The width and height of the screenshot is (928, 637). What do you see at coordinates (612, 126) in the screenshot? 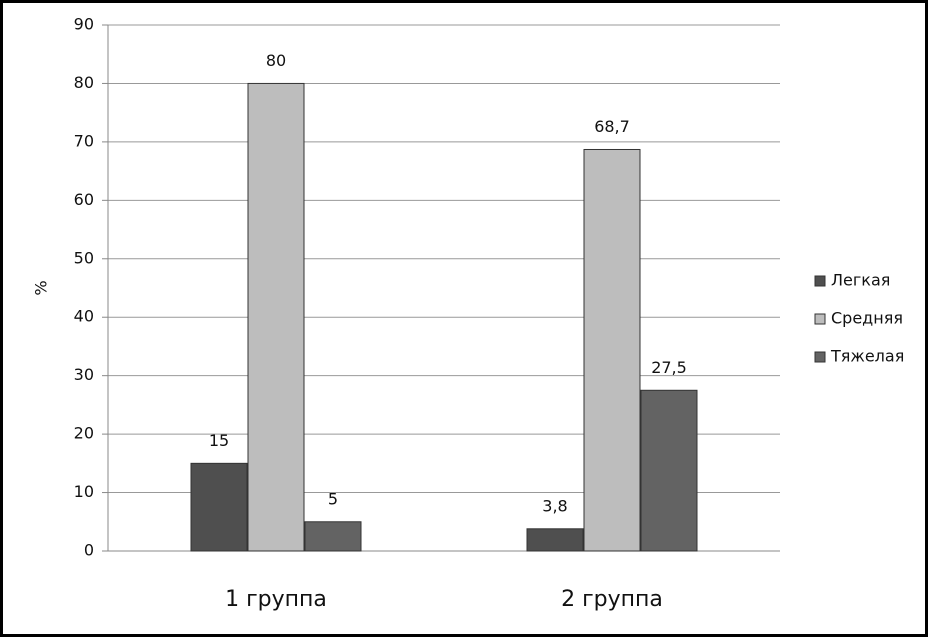
I see `value-label: 68,7` at bounding box center [612, 126].